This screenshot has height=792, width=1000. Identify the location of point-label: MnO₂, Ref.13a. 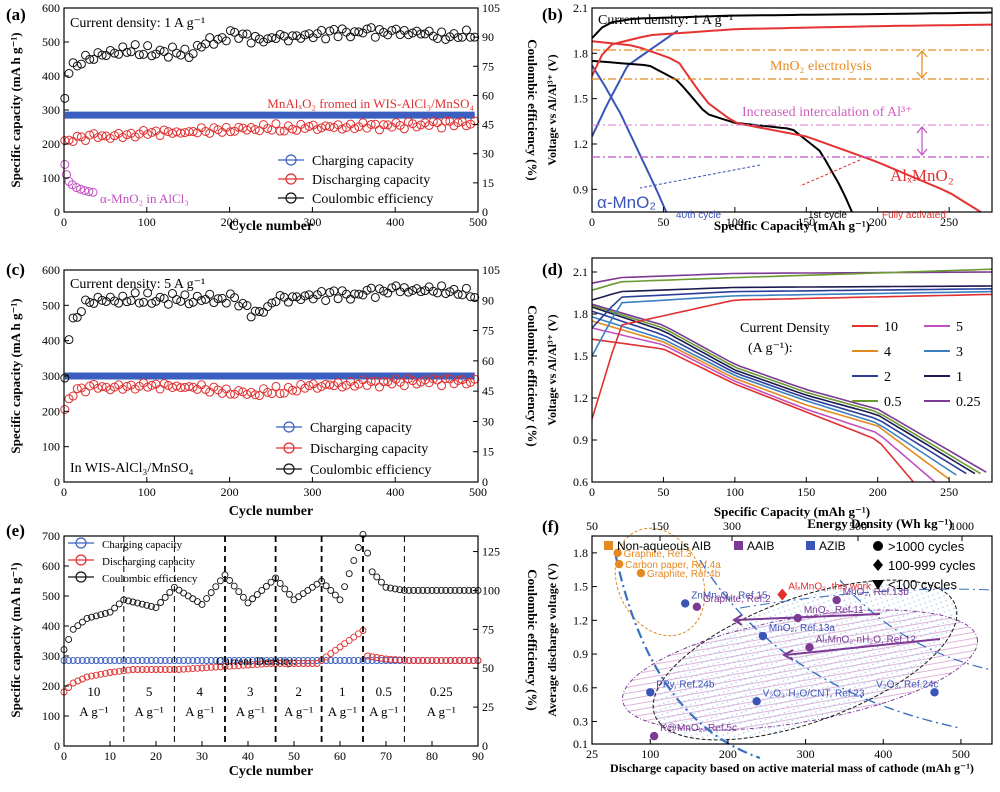
(802, 628).